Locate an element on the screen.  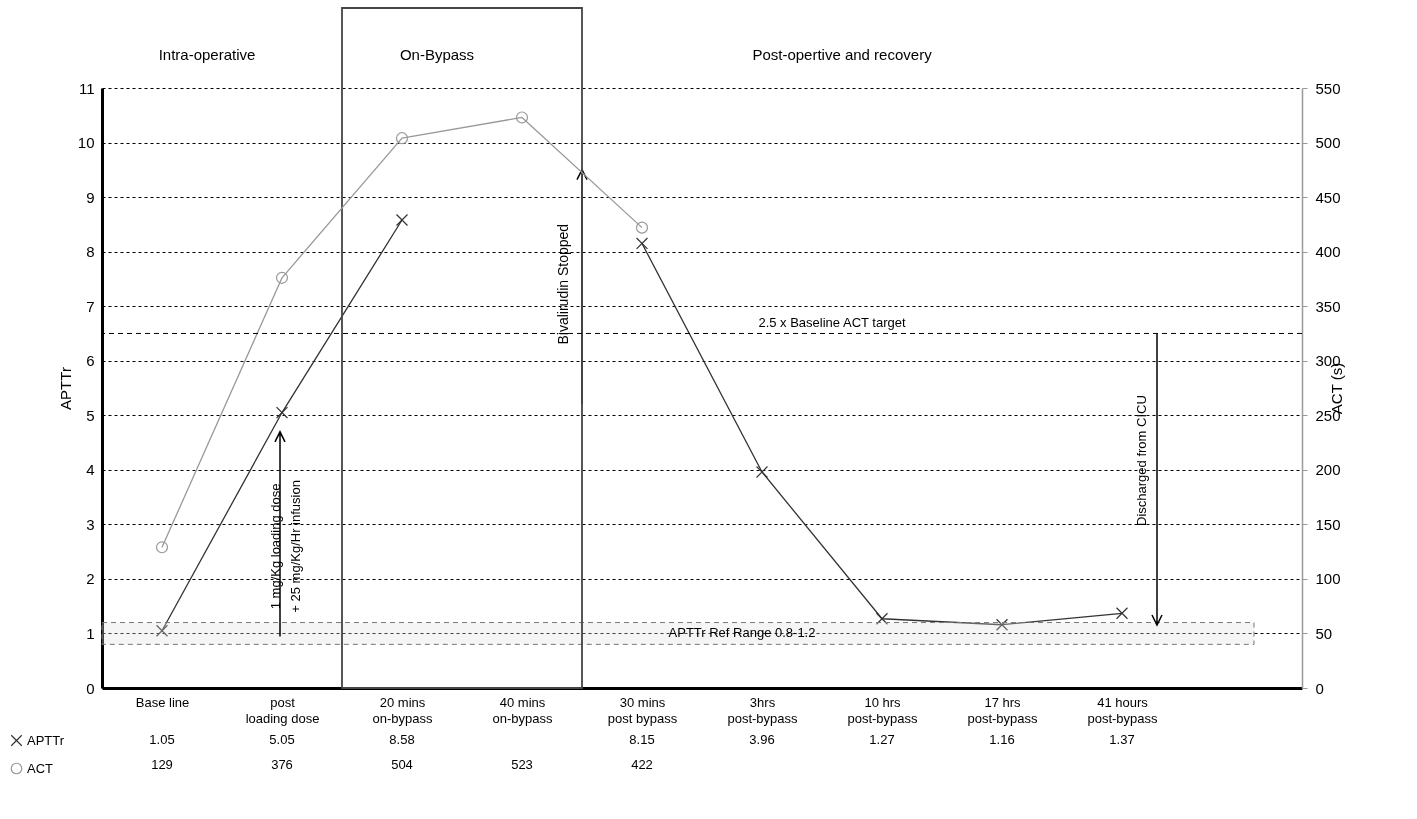
y-tick-label: 8 is located at coordinates (90, 252).